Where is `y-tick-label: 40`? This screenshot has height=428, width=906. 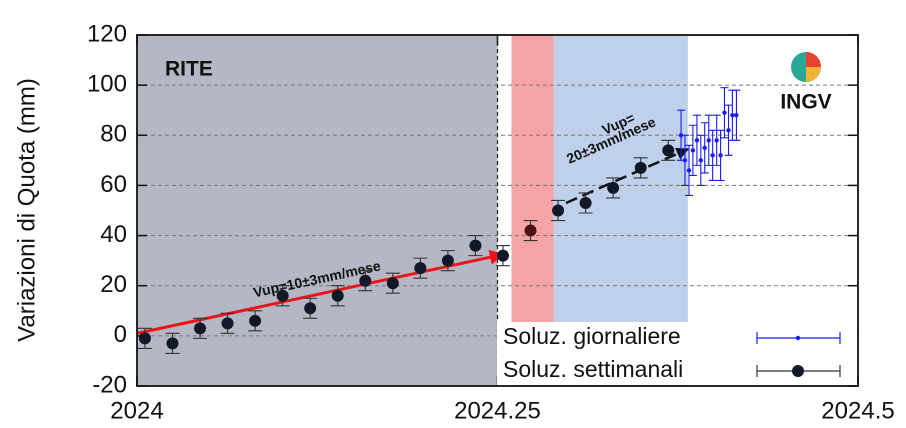
y-tick-label: 40 is located at coordinates (113, 234).